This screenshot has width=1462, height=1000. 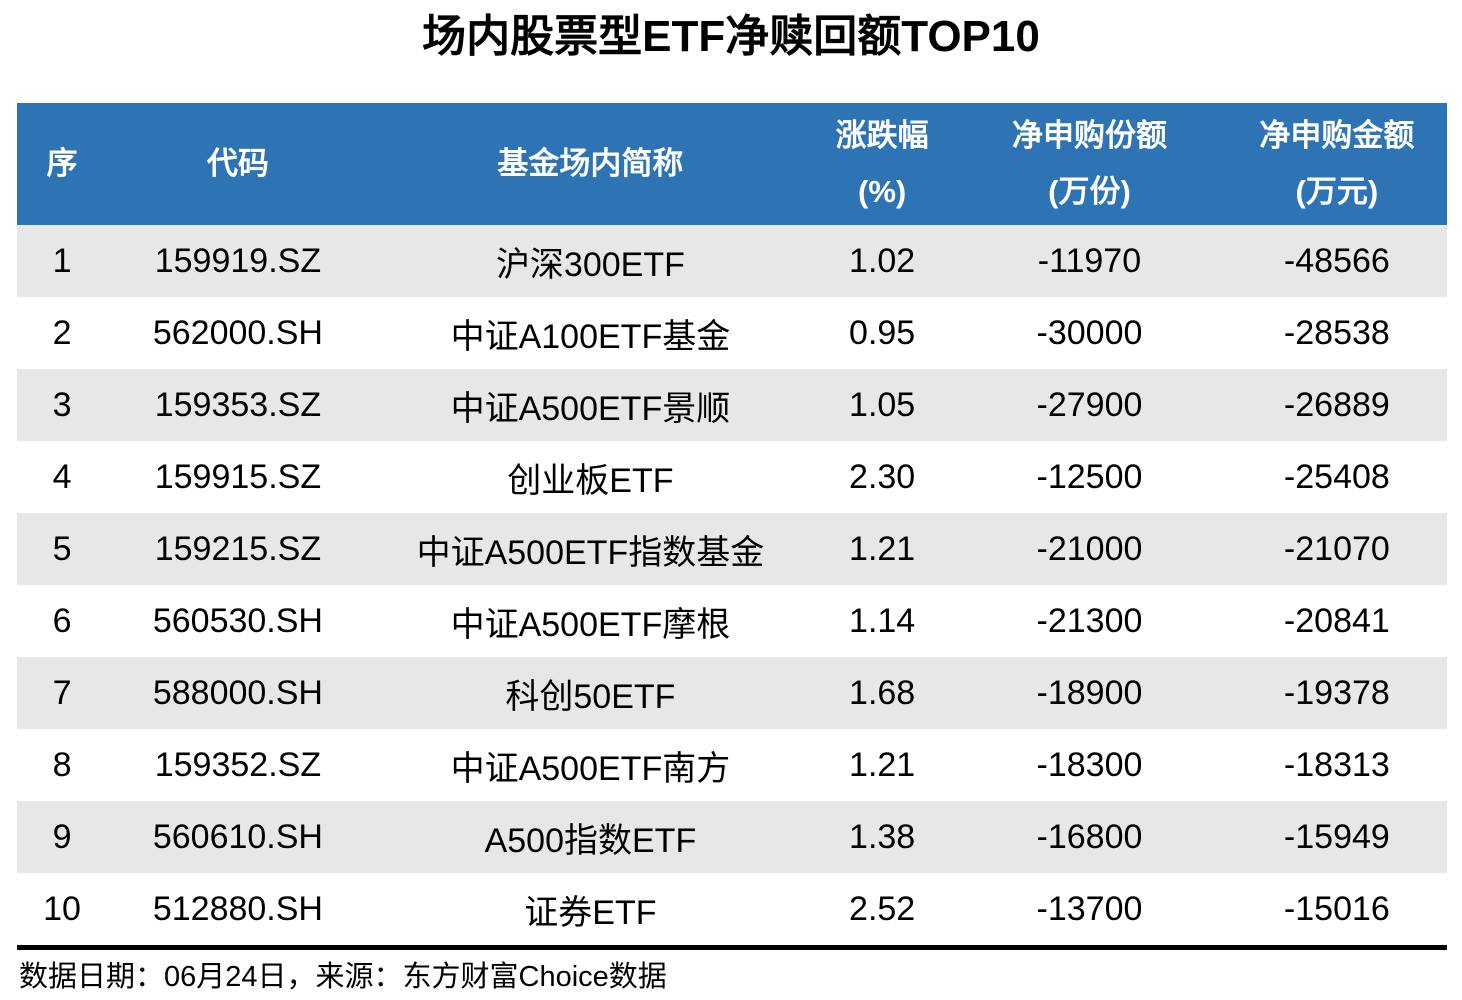 I want to click on cell-net-amount: -28538, so click(x=1336, y=332).